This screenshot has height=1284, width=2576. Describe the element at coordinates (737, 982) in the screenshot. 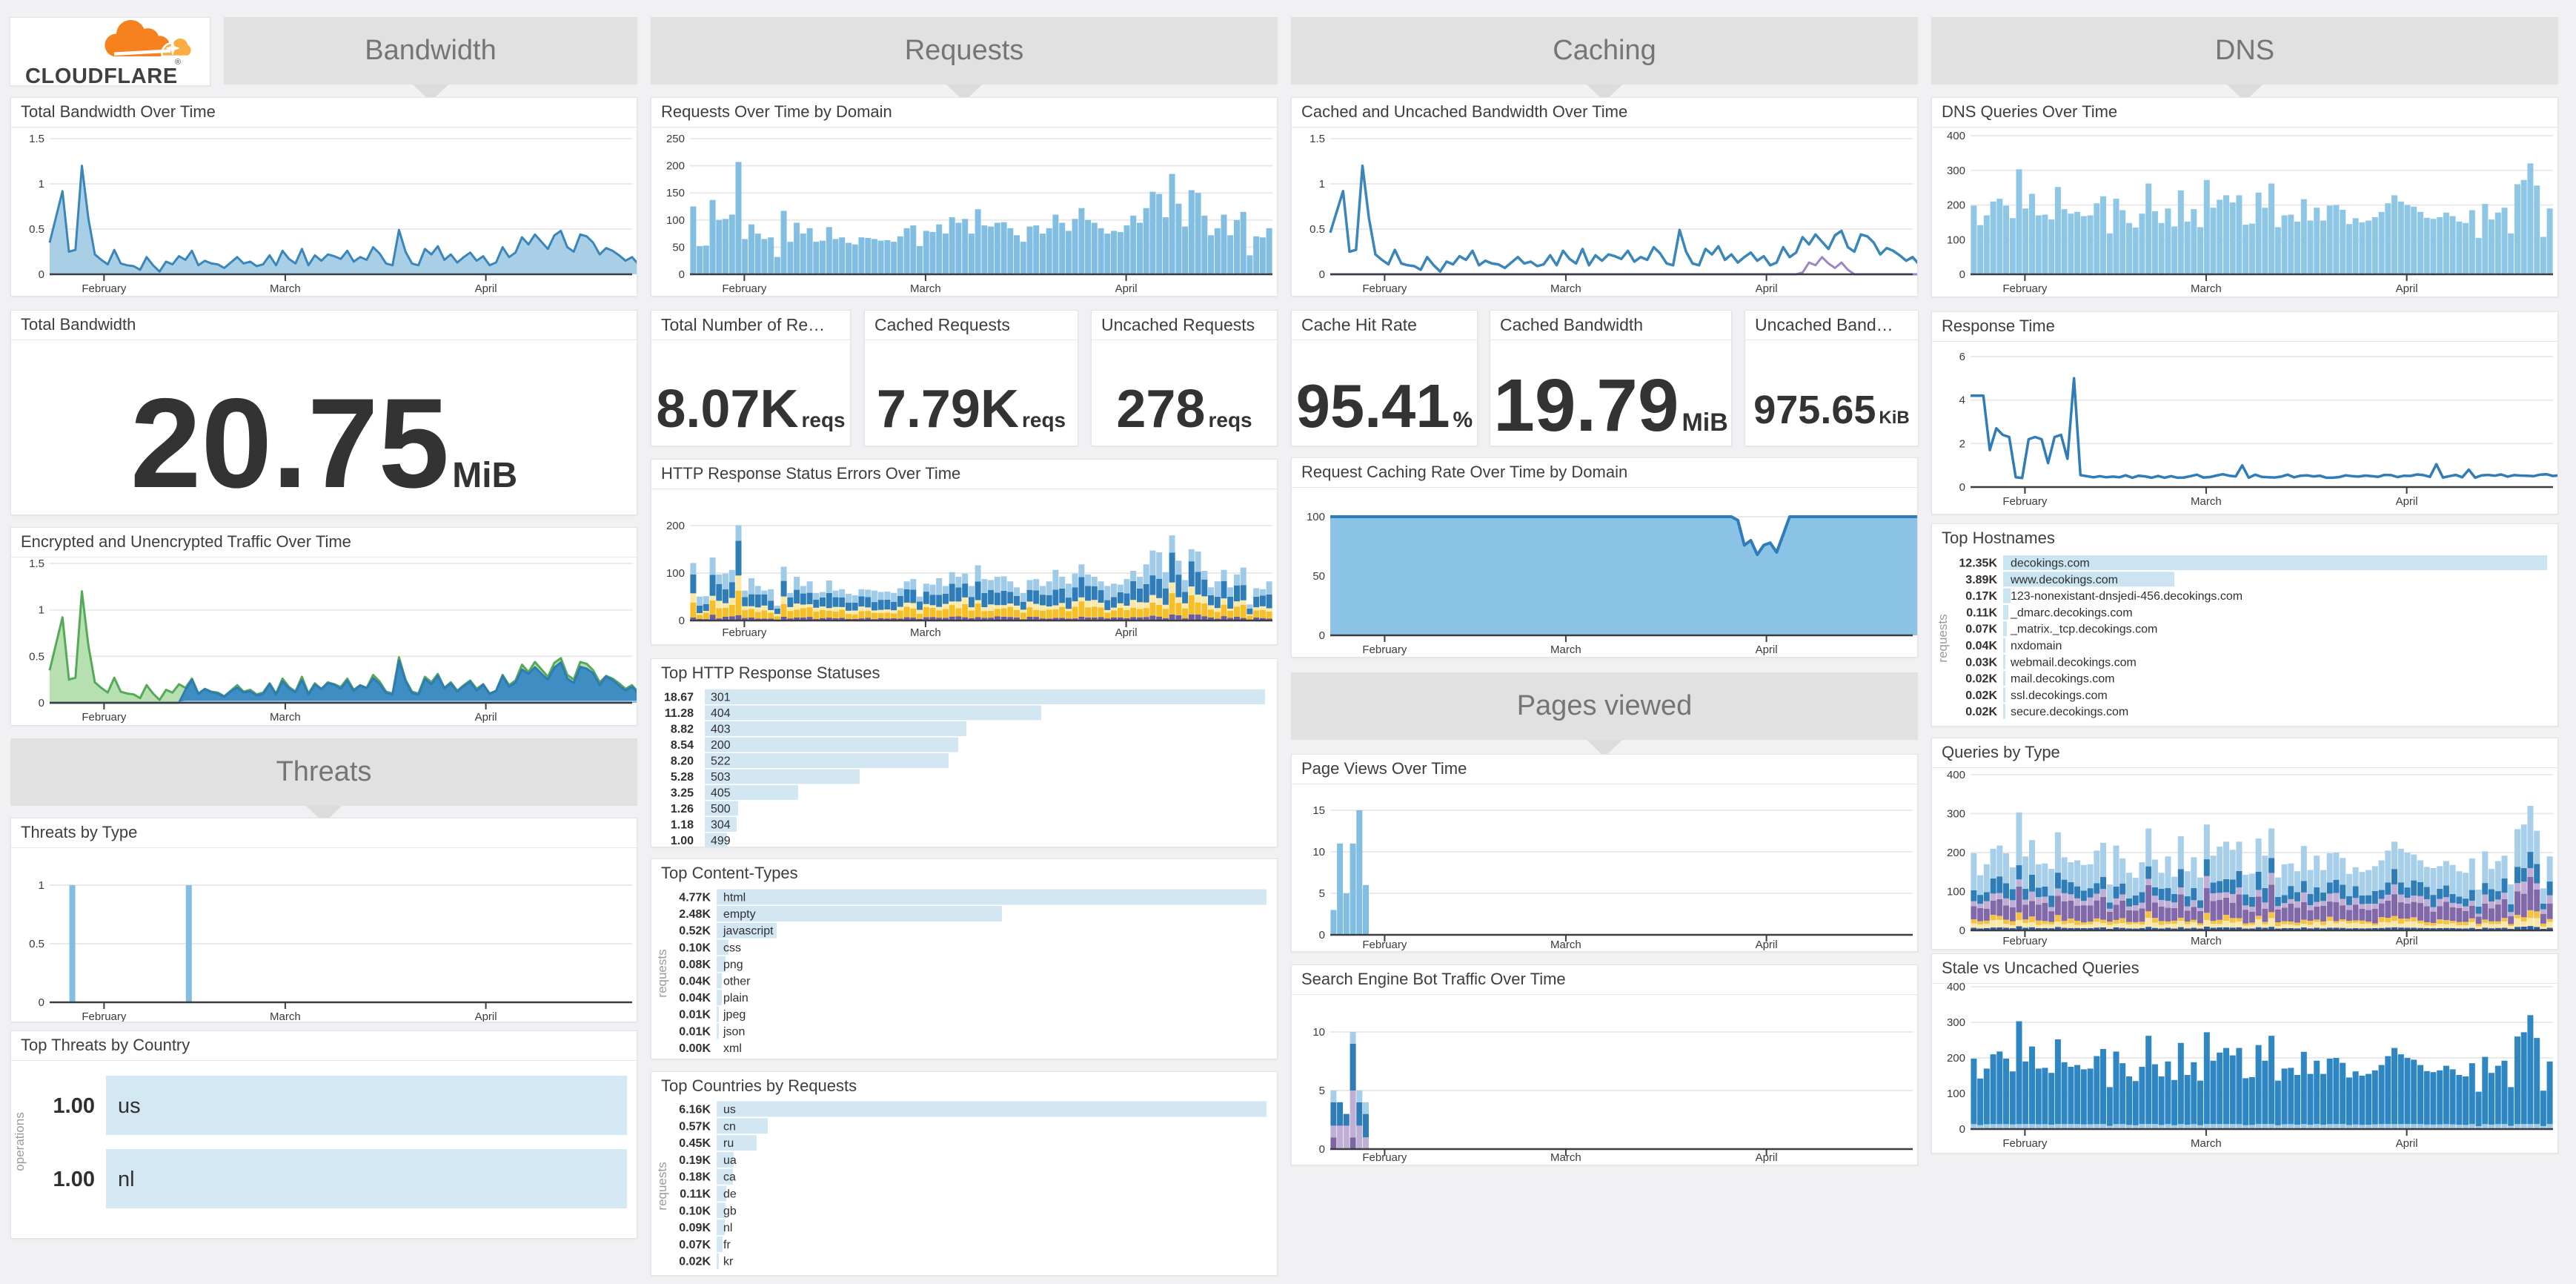

I see `svg-text: other` at that location.